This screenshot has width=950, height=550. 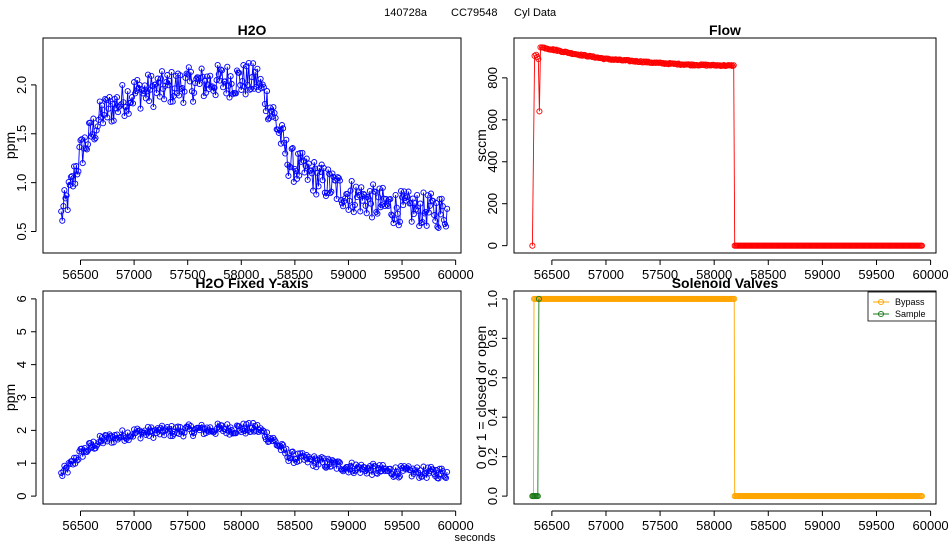 What do you see at coordinates (492, 162) in the screenshot?
I see `flow-y-tick-label: 400` at bounding box center [492, 162].